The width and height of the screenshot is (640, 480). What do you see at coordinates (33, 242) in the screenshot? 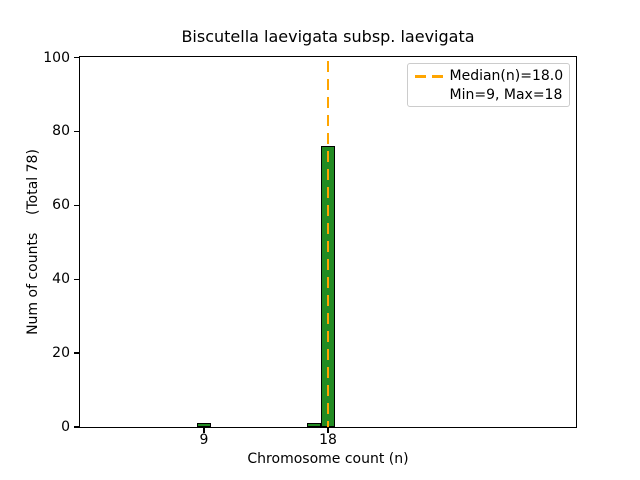
I see `y-axis-label: Num of counts (Total 78)` at bounding box center [33, 242].